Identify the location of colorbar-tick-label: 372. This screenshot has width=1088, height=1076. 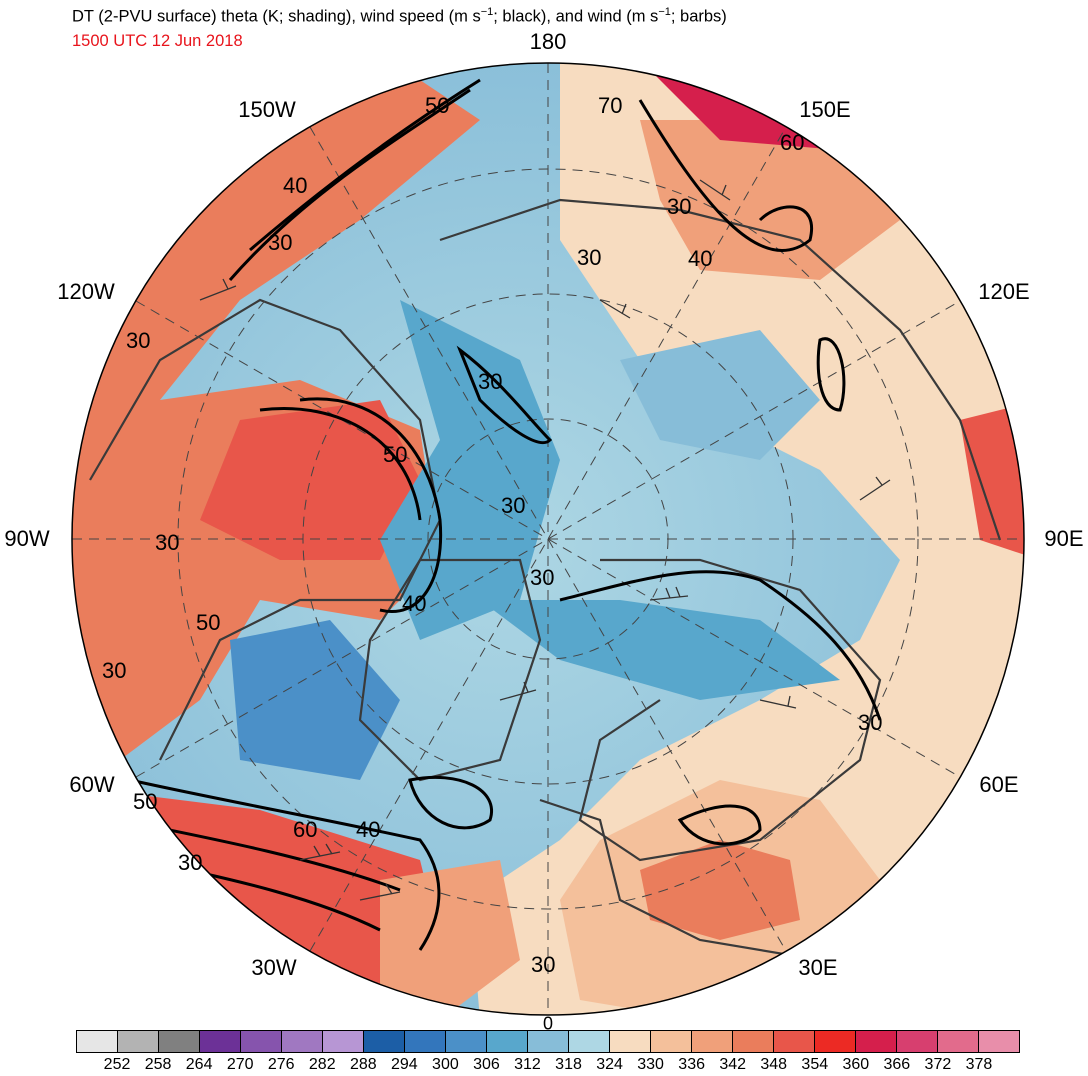
(938, 1064).